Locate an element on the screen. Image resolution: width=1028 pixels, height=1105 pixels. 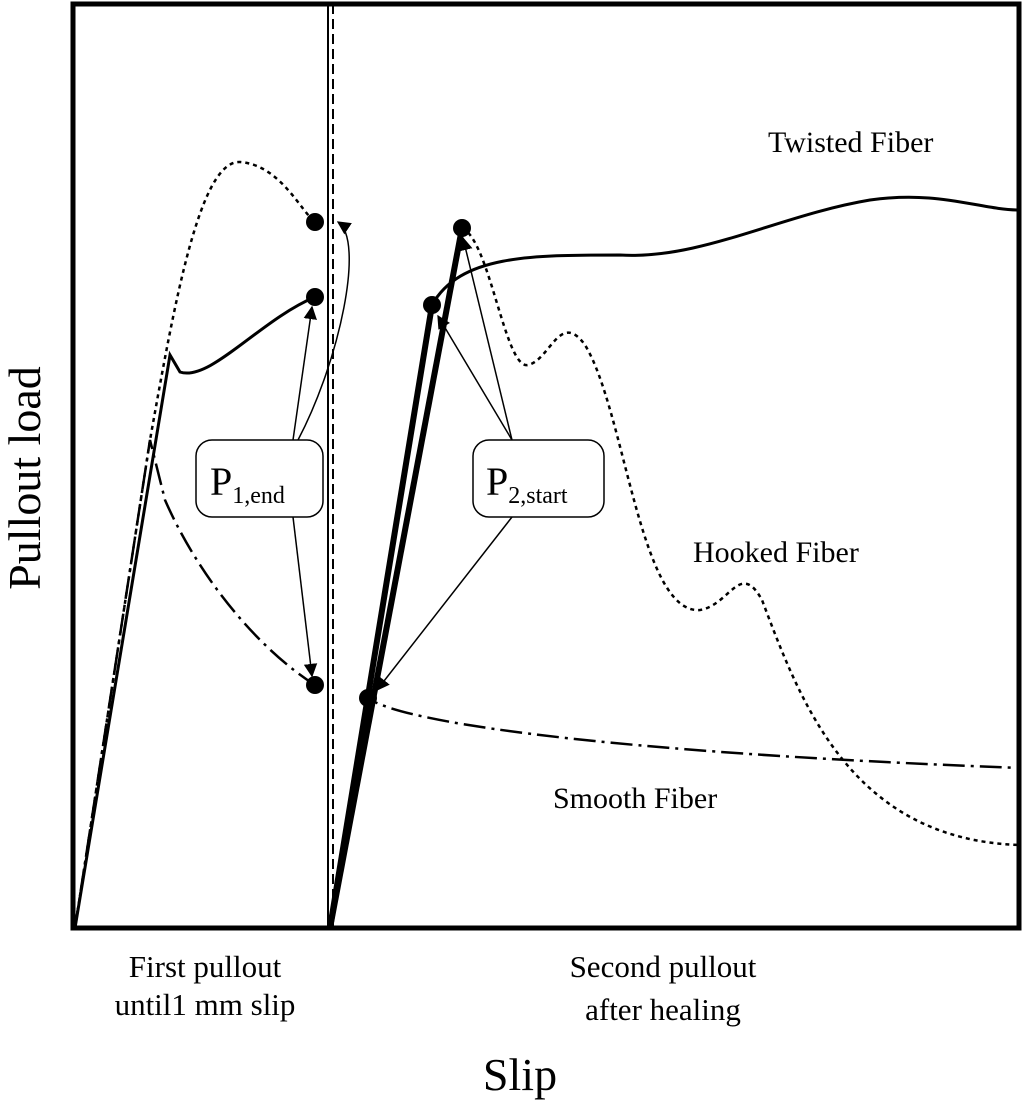
points is located at coordinates (388, 460).